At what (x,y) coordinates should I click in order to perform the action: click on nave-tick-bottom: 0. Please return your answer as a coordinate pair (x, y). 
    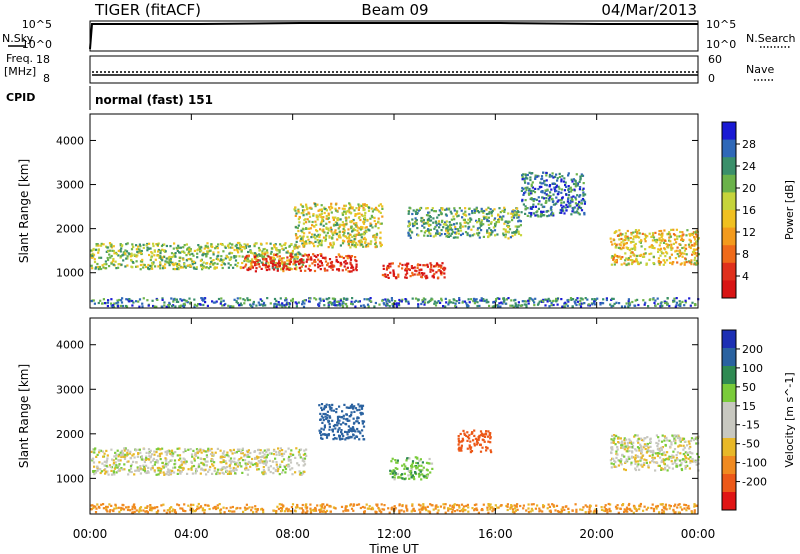
    Looking at the image, I should click on (711, 78).